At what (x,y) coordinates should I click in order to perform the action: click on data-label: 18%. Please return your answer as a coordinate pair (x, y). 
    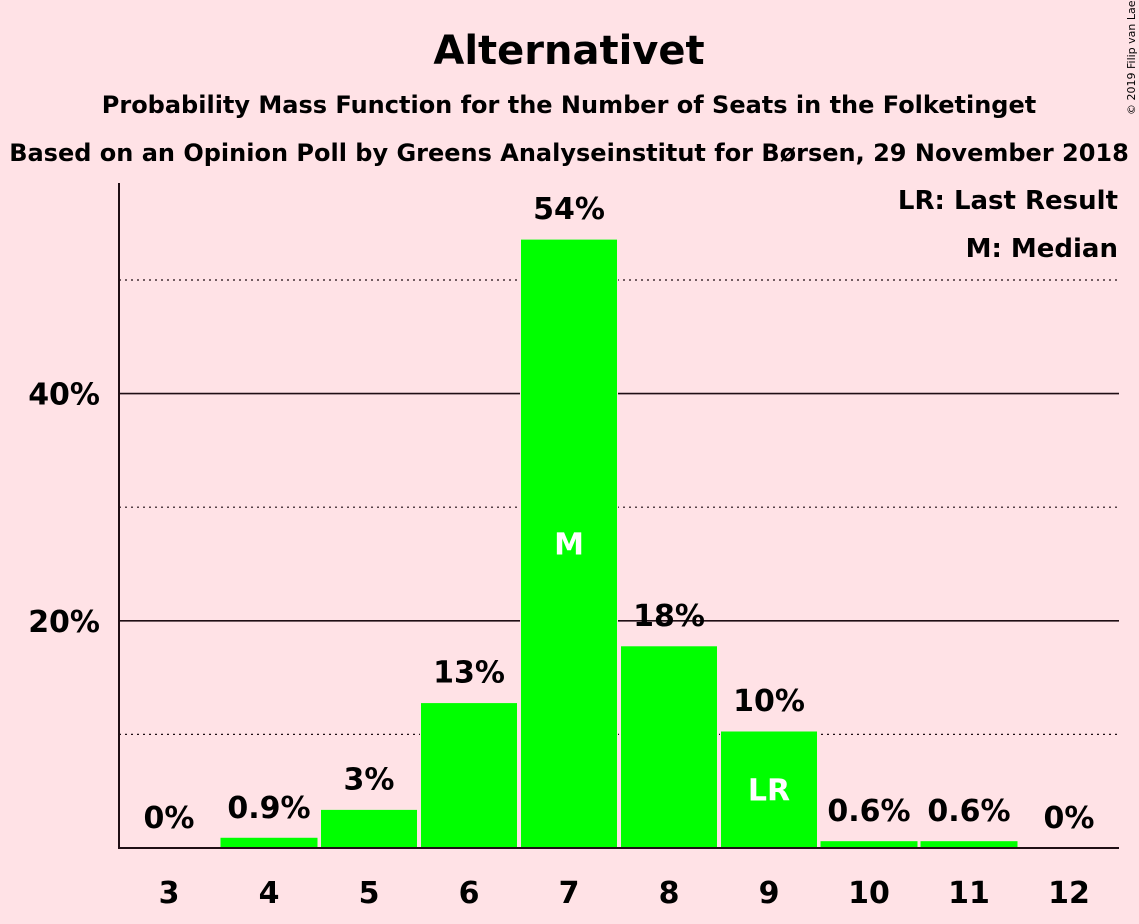
    Looking at the image, I should click on (669, 616).